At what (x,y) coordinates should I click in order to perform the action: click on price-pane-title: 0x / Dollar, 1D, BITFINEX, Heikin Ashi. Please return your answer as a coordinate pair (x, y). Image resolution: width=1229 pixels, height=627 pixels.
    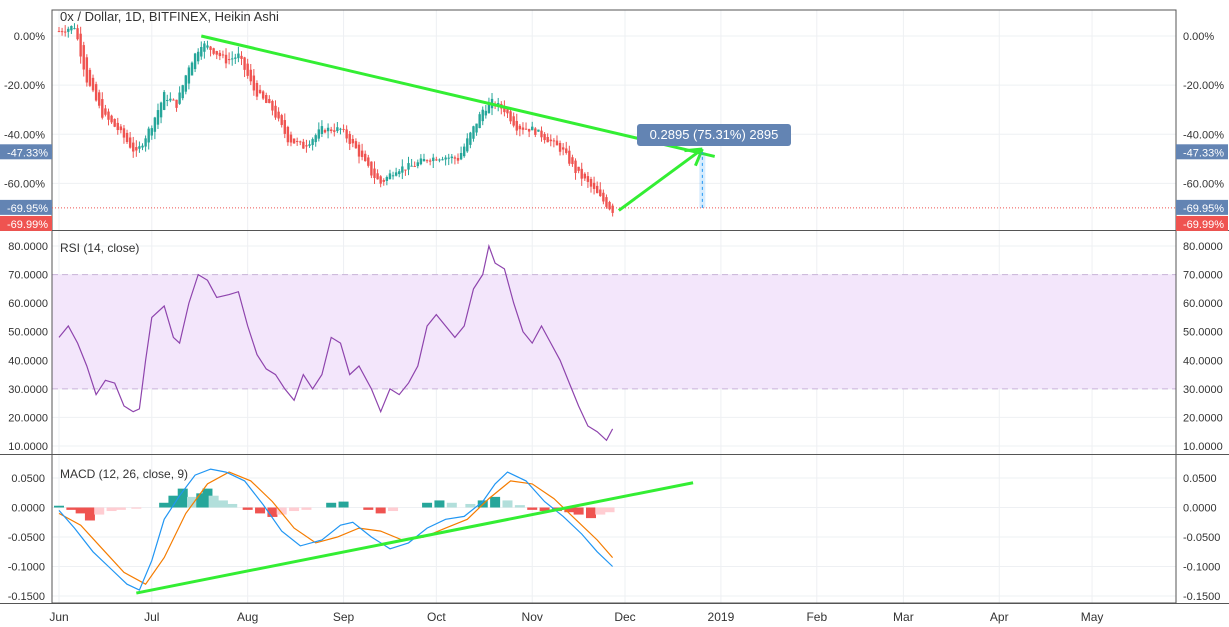
    Looking at the image, I should click on (169, 16).